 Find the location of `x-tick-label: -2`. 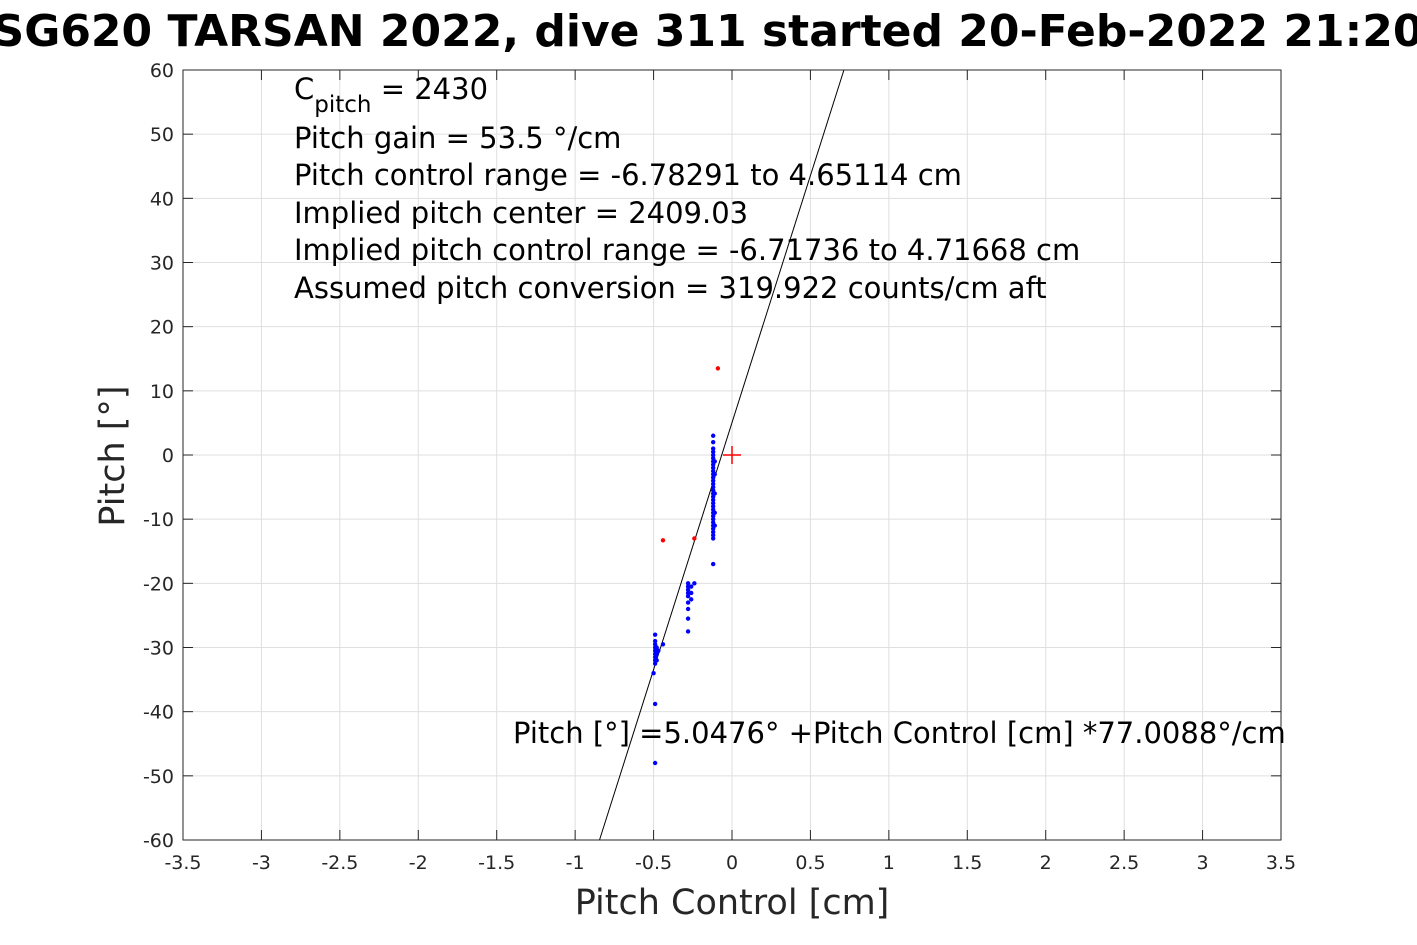

x-tick-label: -2 is located at coordinates (418, 863).